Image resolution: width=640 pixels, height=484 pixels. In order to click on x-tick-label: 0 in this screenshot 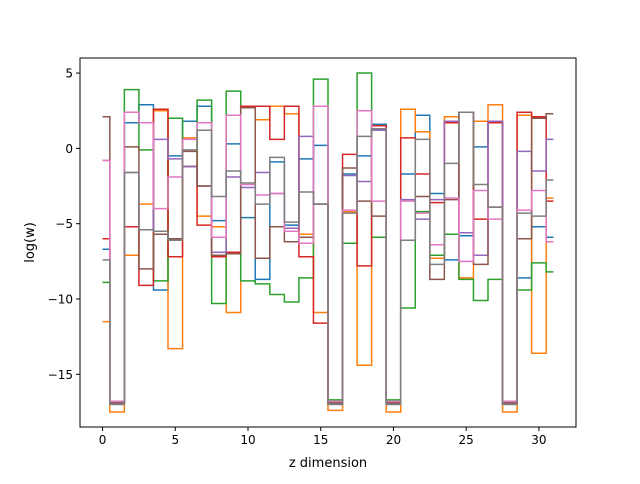, I will do `click(103, 440)`.